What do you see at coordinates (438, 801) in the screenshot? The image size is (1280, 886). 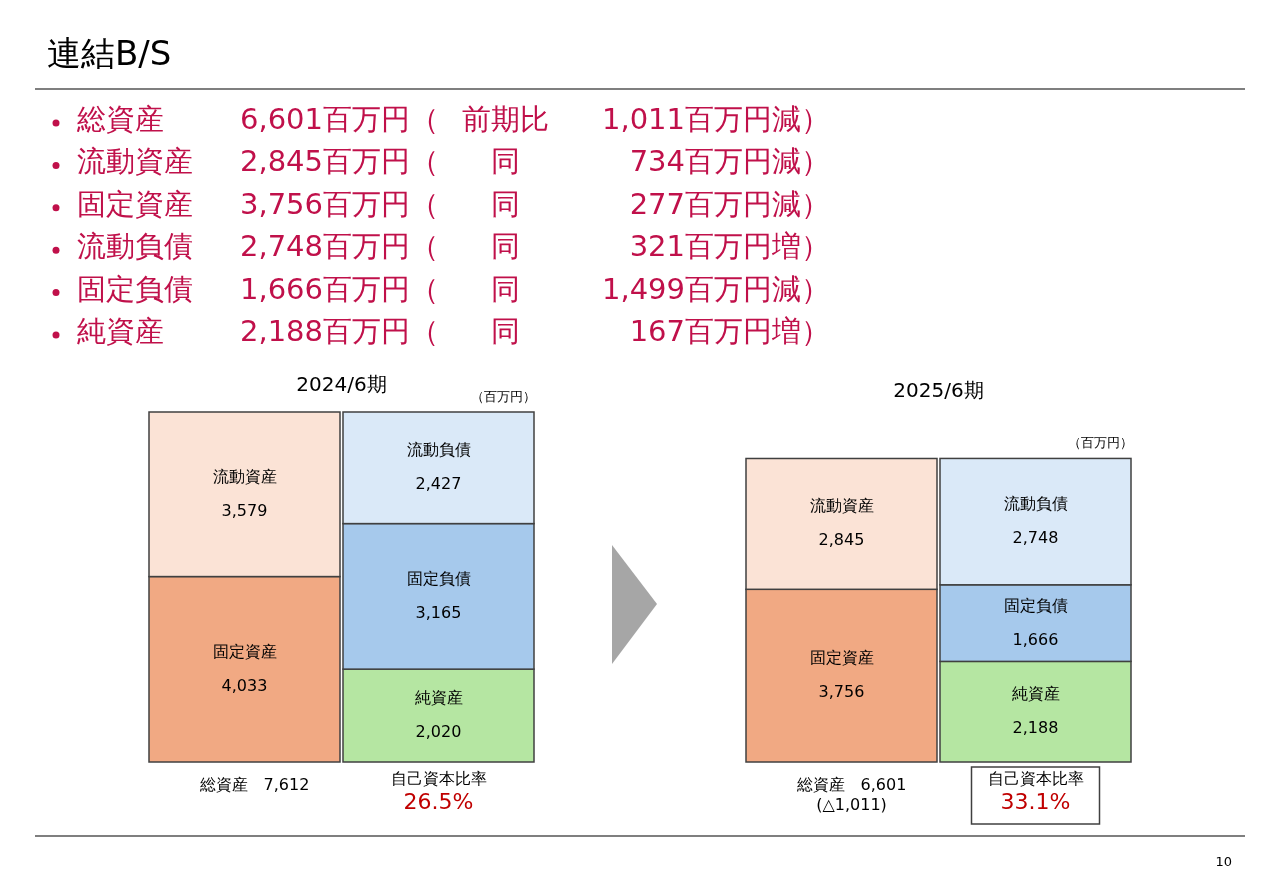 I see `text: 26.5%` at bounding box center [438, 801].